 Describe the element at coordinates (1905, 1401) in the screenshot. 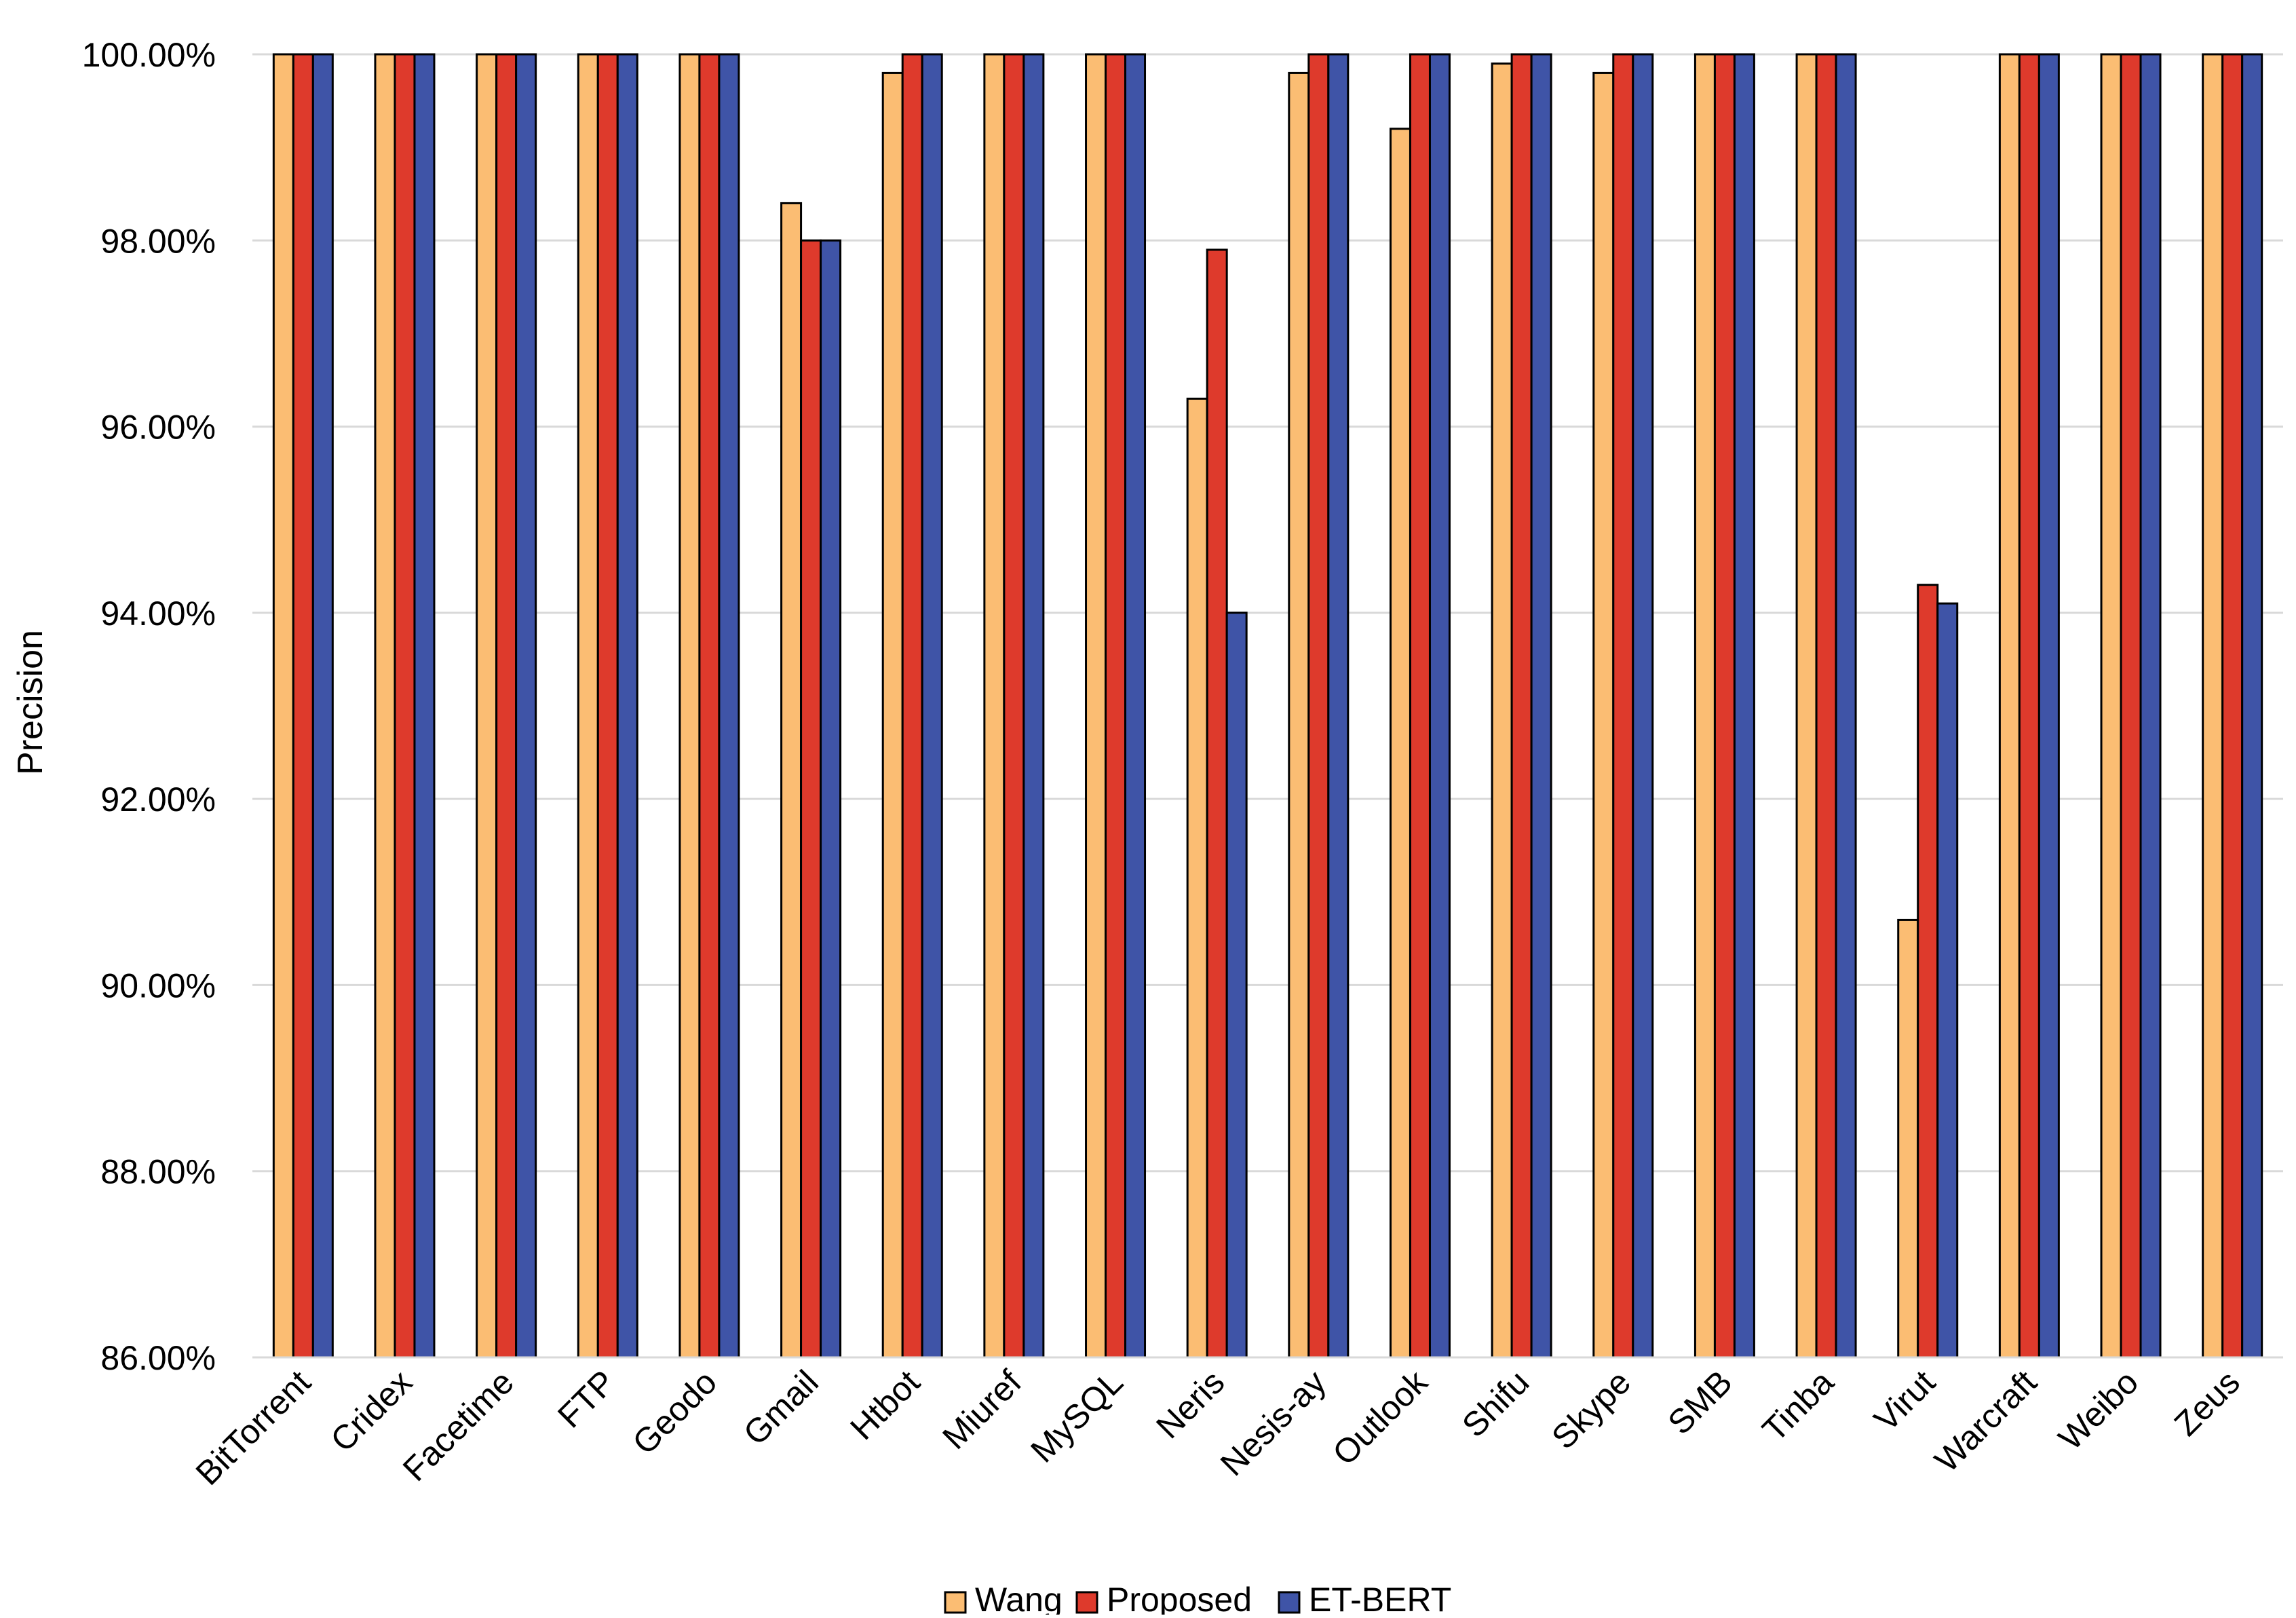

I see `x-tick-label: Virut` at that location.